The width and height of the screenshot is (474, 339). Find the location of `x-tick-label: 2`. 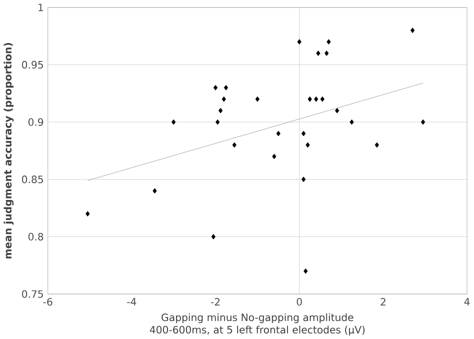

x-tick-label: 2 is located at coordinates (383, 302).